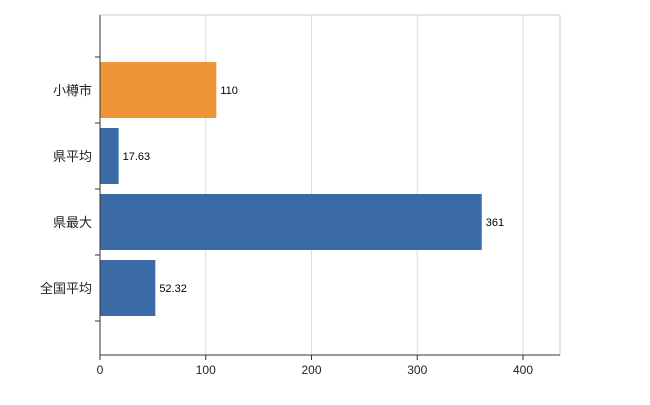 Image resolution: width=650 pixels, height=405 pixels. What do you see at coordinates (173, 289) in the screenshot?
I see `bar-value-label: 52.32` at bounding box center [173, 289].